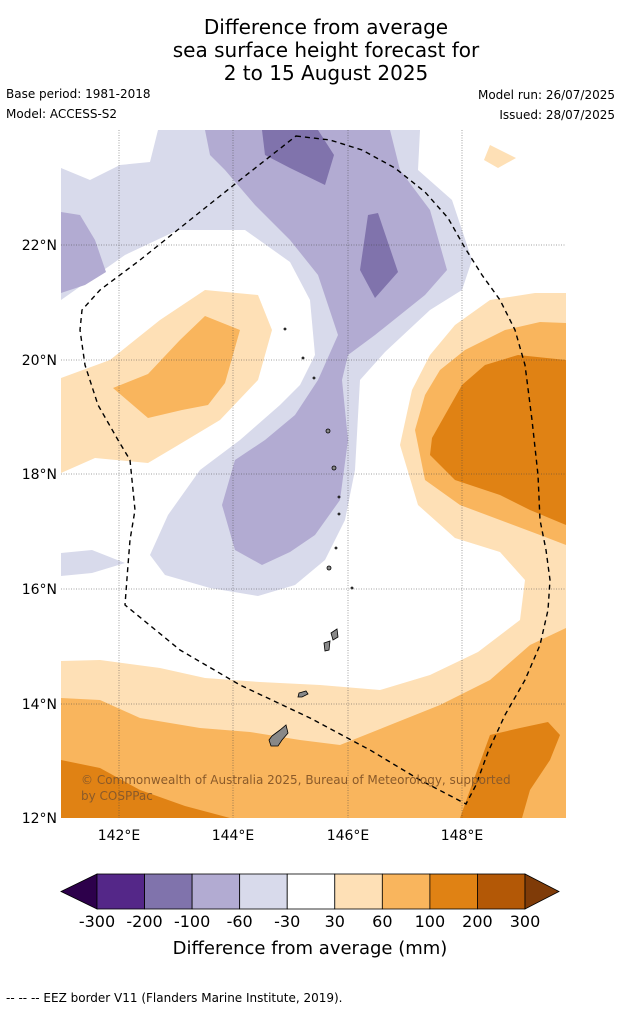 This screenshot has width=621, height=1011. I want to click on copyright-line-2: by COSPPac, so click(117, 796).